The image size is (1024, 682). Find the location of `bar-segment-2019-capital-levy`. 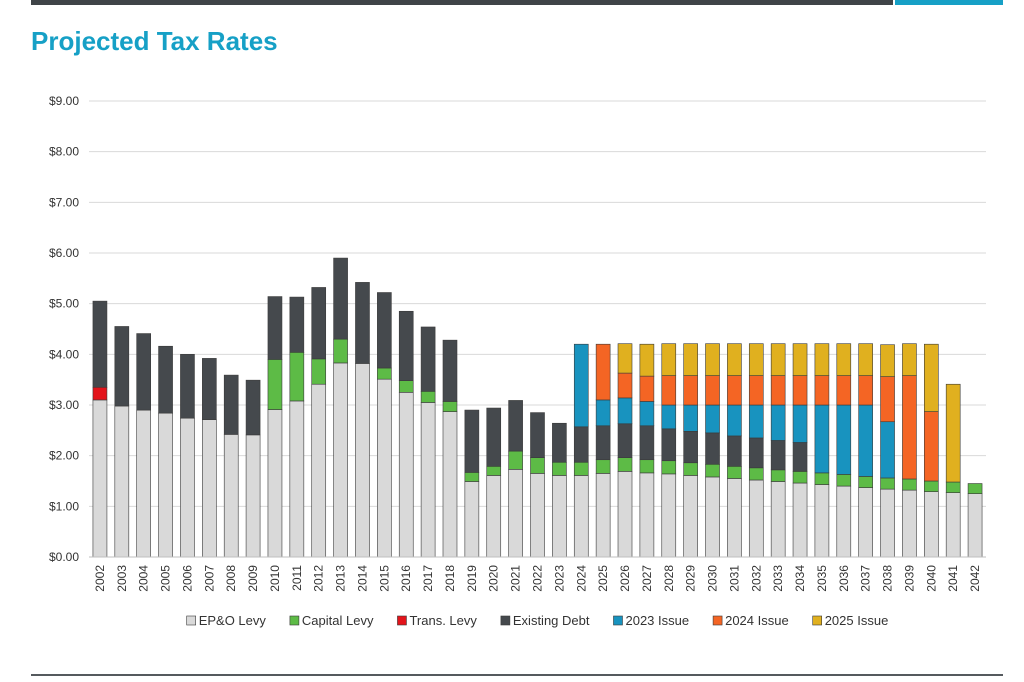

bar-segment-2019-capital-levy is located at coordinates (472, 477).